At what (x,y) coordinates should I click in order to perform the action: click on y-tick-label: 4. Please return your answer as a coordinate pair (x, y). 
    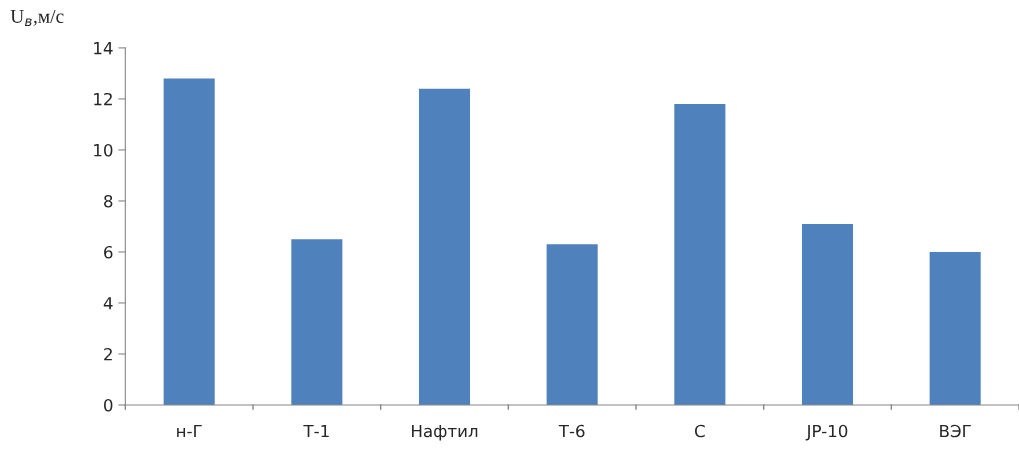
    Looking at the image, I should click on (108, 303).